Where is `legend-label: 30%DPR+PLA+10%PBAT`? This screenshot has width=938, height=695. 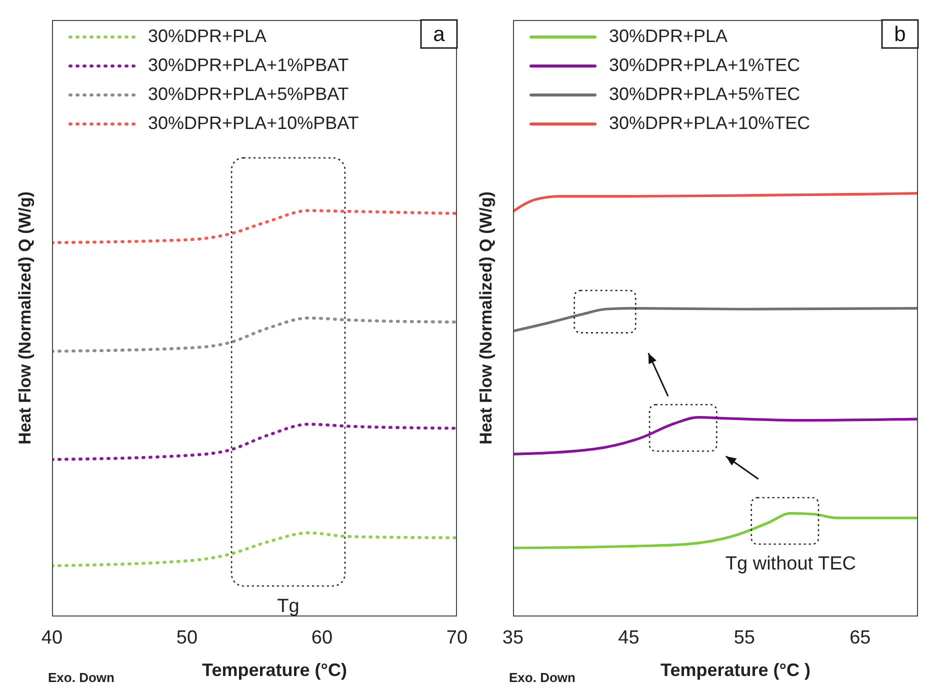
legend-label: 30%DPR+PLA+10%PBAT is located at coordinates (253, 123).